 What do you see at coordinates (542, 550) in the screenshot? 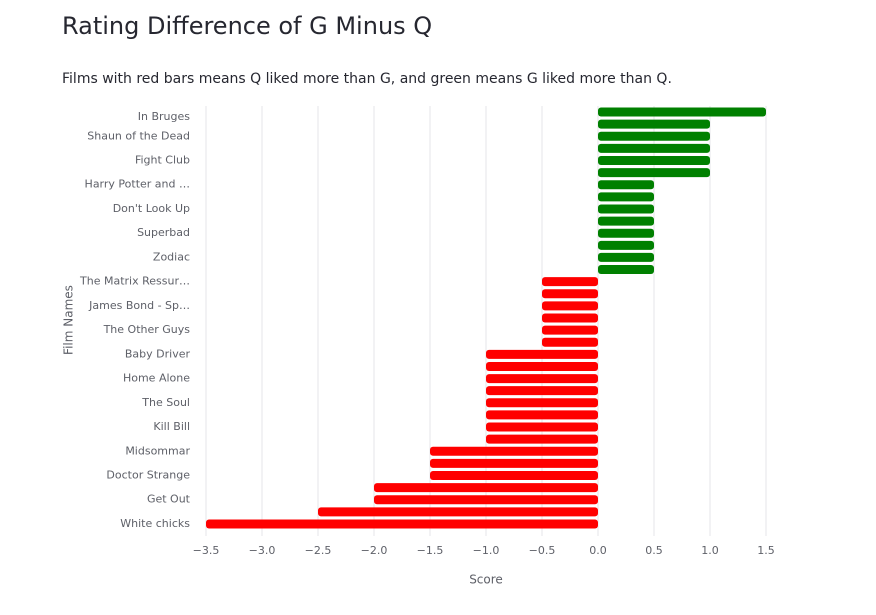
I see `x-tick-label: −0.5` at bounding box center [542, 550].